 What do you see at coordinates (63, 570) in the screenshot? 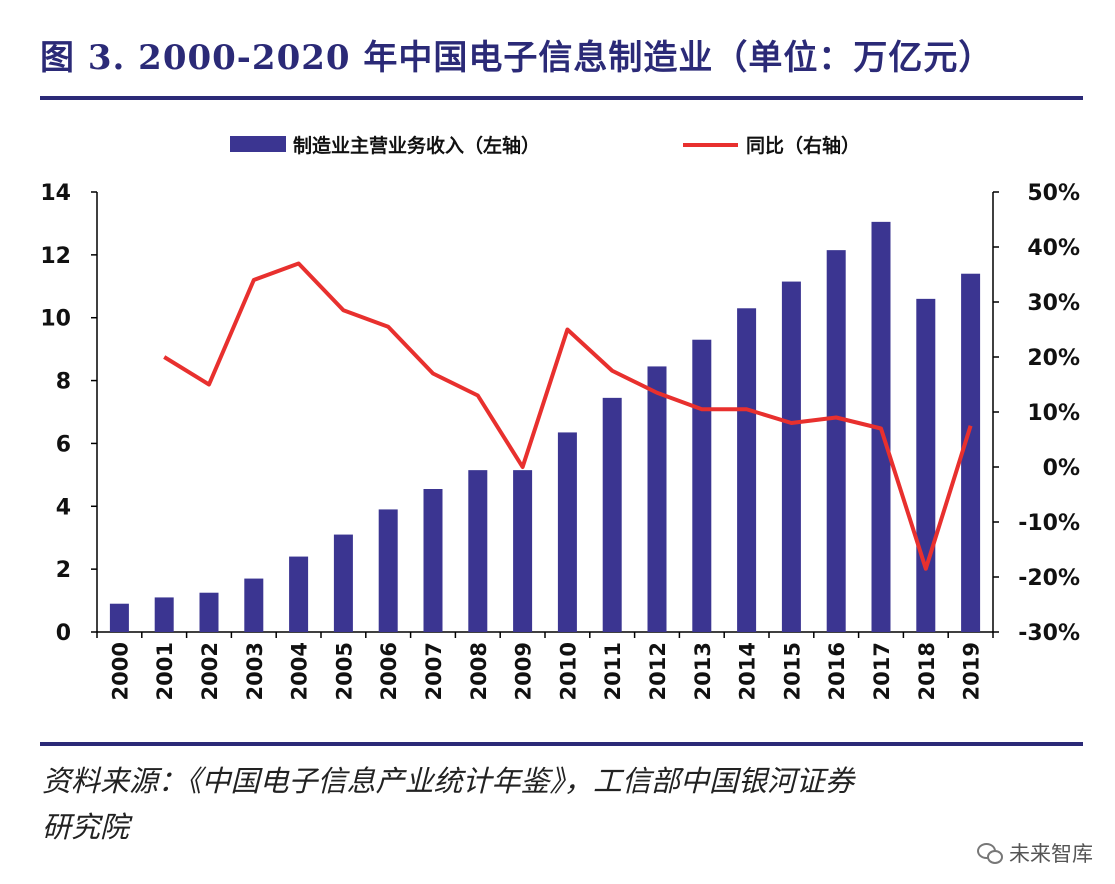
I see `left-tick-label: 2` at bounding box center [63, 570].